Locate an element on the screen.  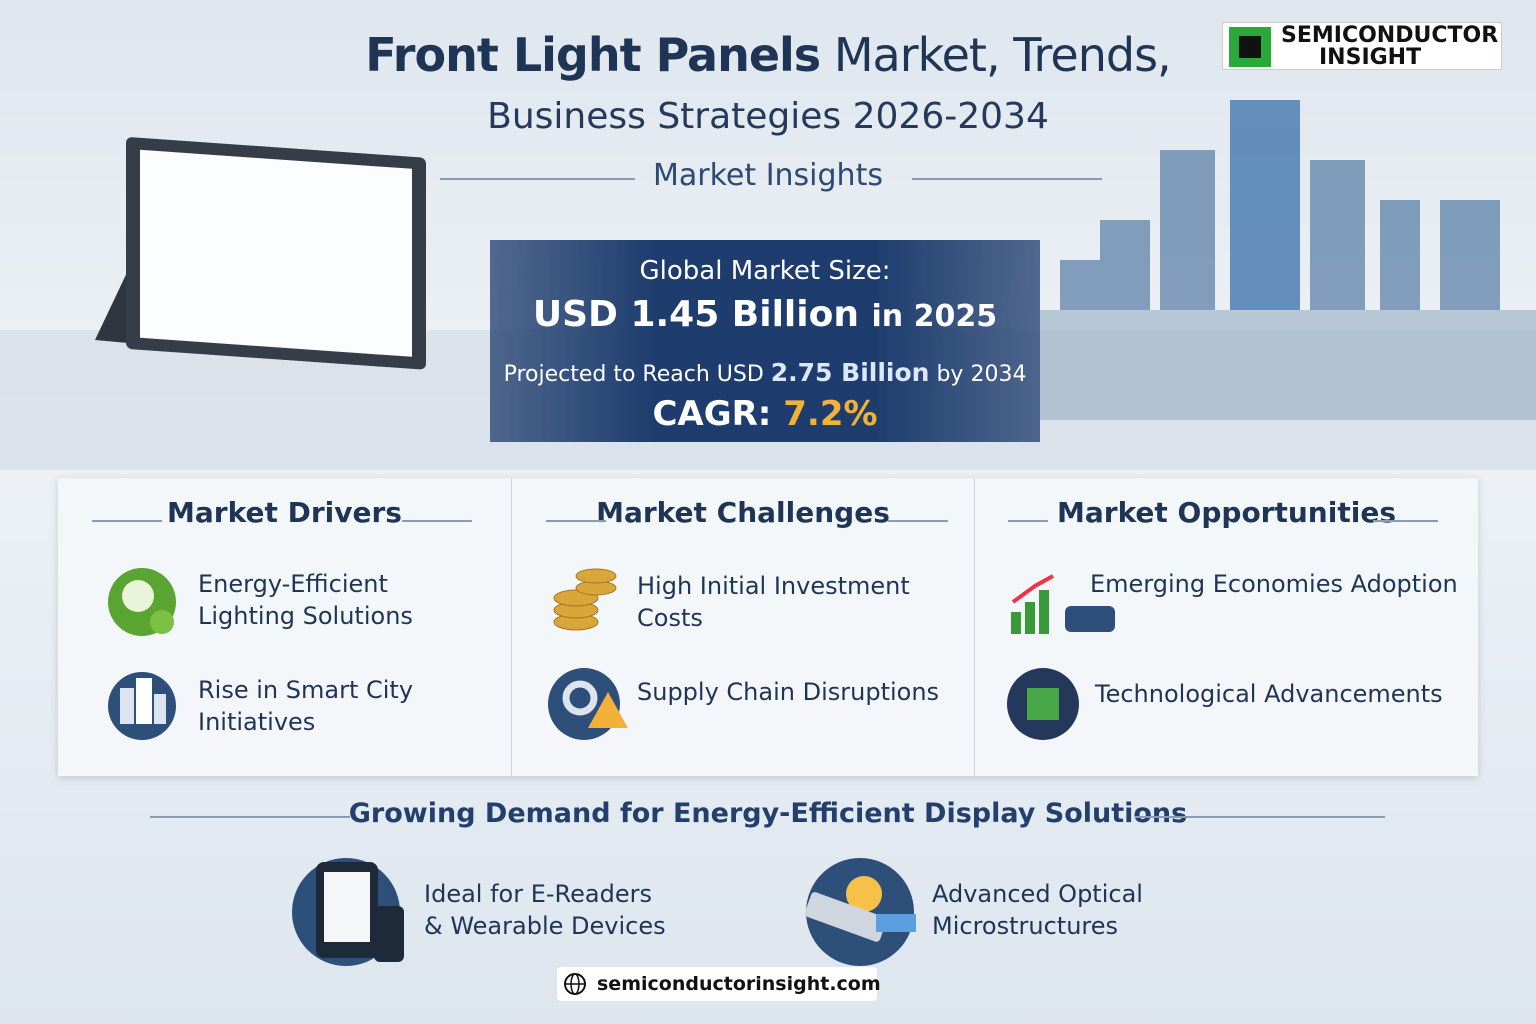
item-line: Initiatives is located at coordinates (257, 722).